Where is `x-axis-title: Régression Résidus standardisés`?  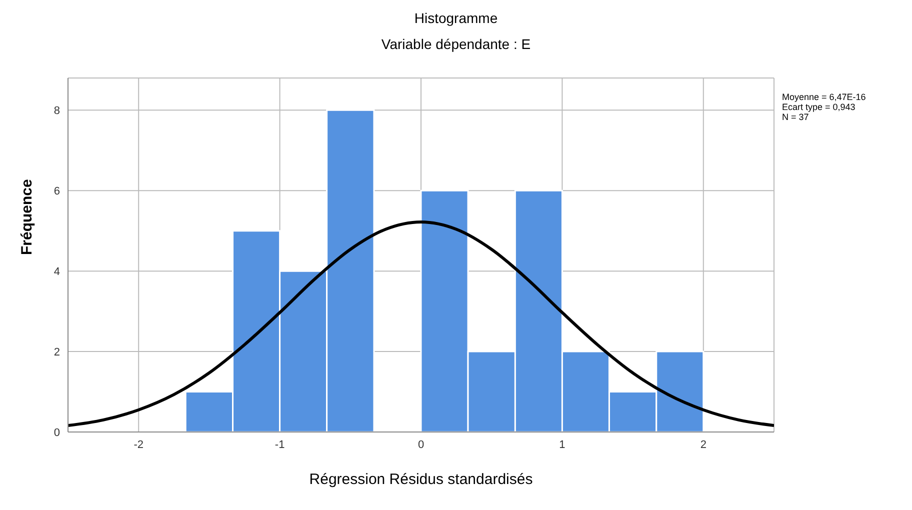 x-axis-title: Régression Résidus standardisés is located at coordinates (421, 479).